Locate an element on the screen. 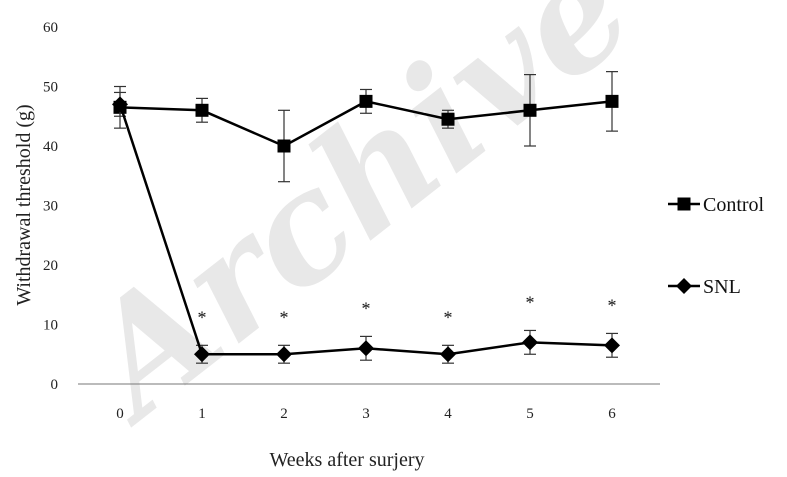 The image size is (787, 477). y-tick-labels: 0 10 20 30 40 50 60 is located at coordinates (50, 206).